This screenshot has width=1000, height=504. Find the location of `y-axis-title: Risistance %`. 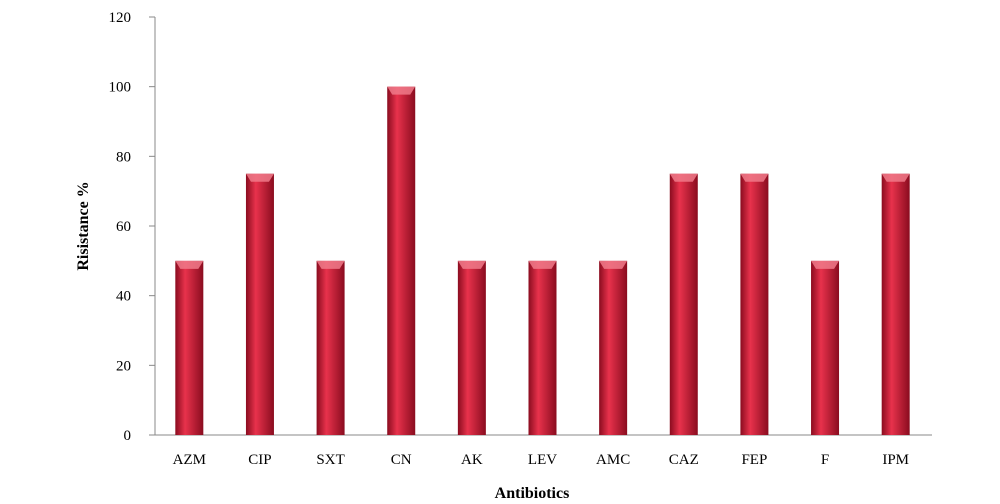

y-axis-title: Risistance % is located at coordinates (83, 225).